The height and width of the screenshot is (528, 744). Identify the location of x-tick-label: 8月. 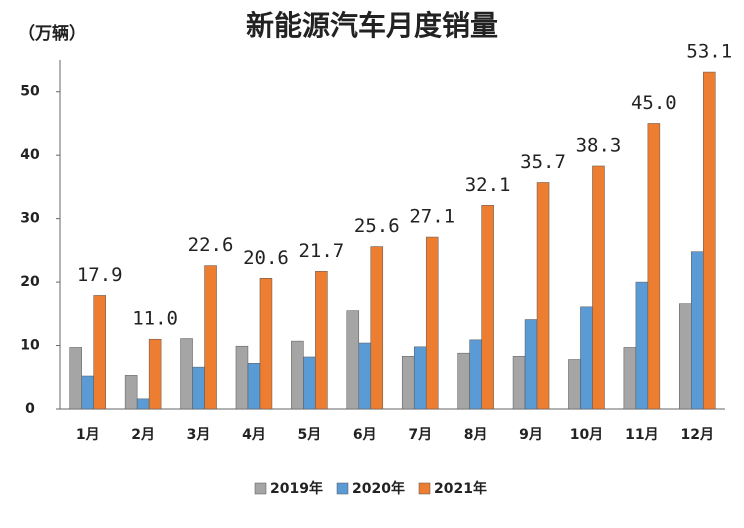
(476, 435).